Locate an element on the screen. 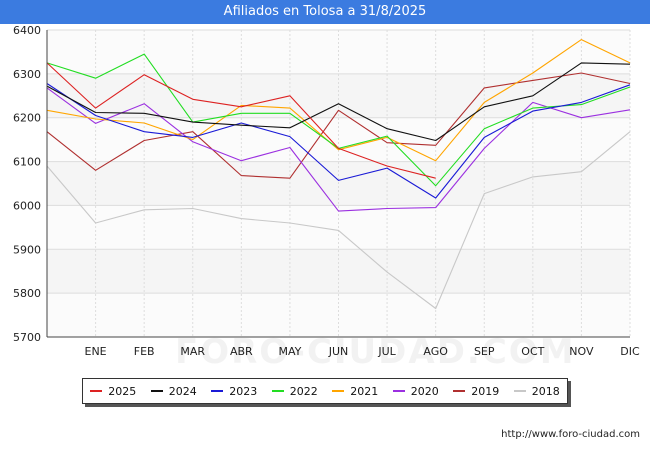  x-tick-label: MAR is located at coordinates (192, 351).